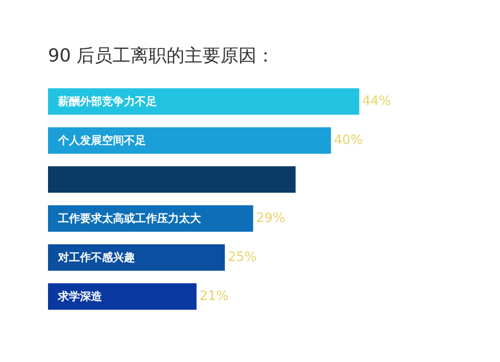 The height and width of the screenshot is (362, 500). Describe the element at coordinates (214, 296) in the screenshot. I see `data-label: 21%` at that location.